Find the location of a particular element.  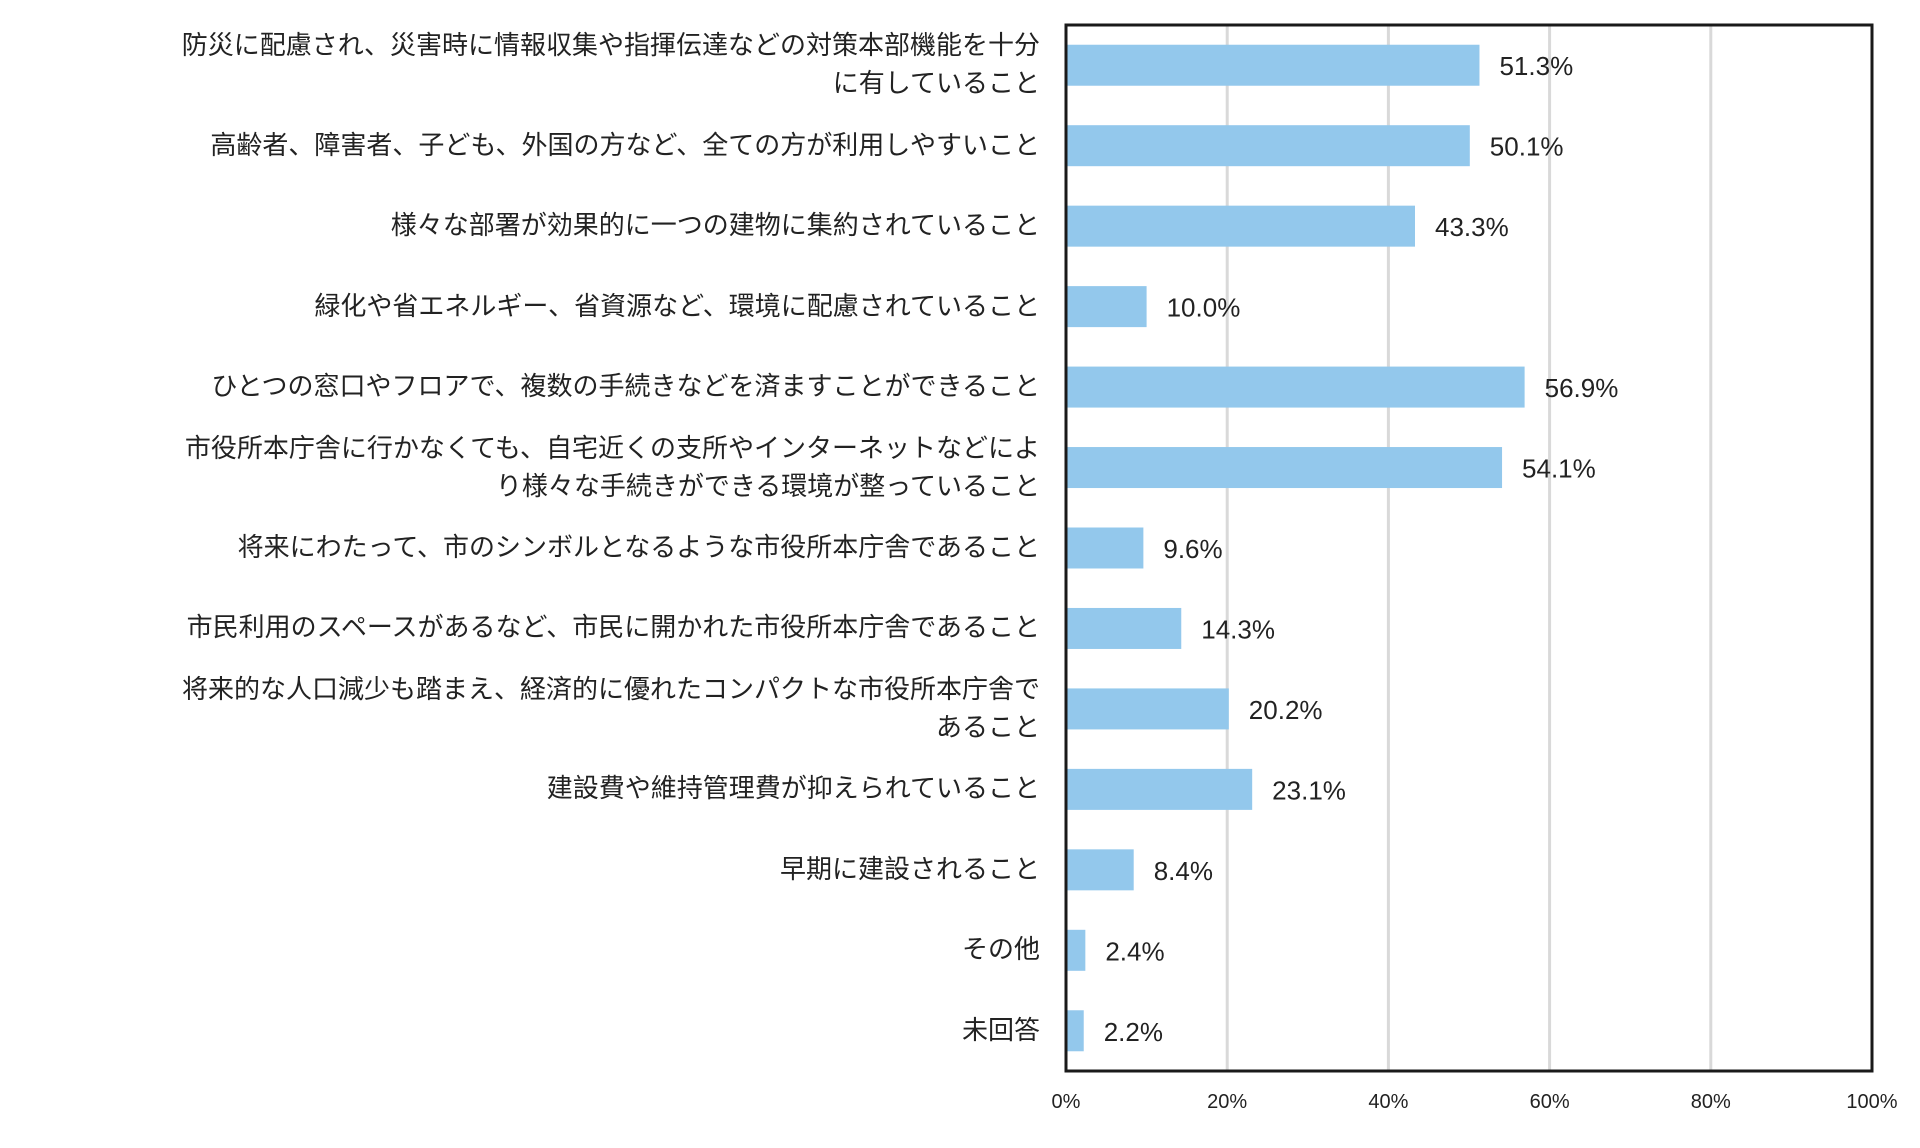

category-label-line: 様々な部署が効果的に一つの建物に集約されていること is located at coordinates (715, 226).